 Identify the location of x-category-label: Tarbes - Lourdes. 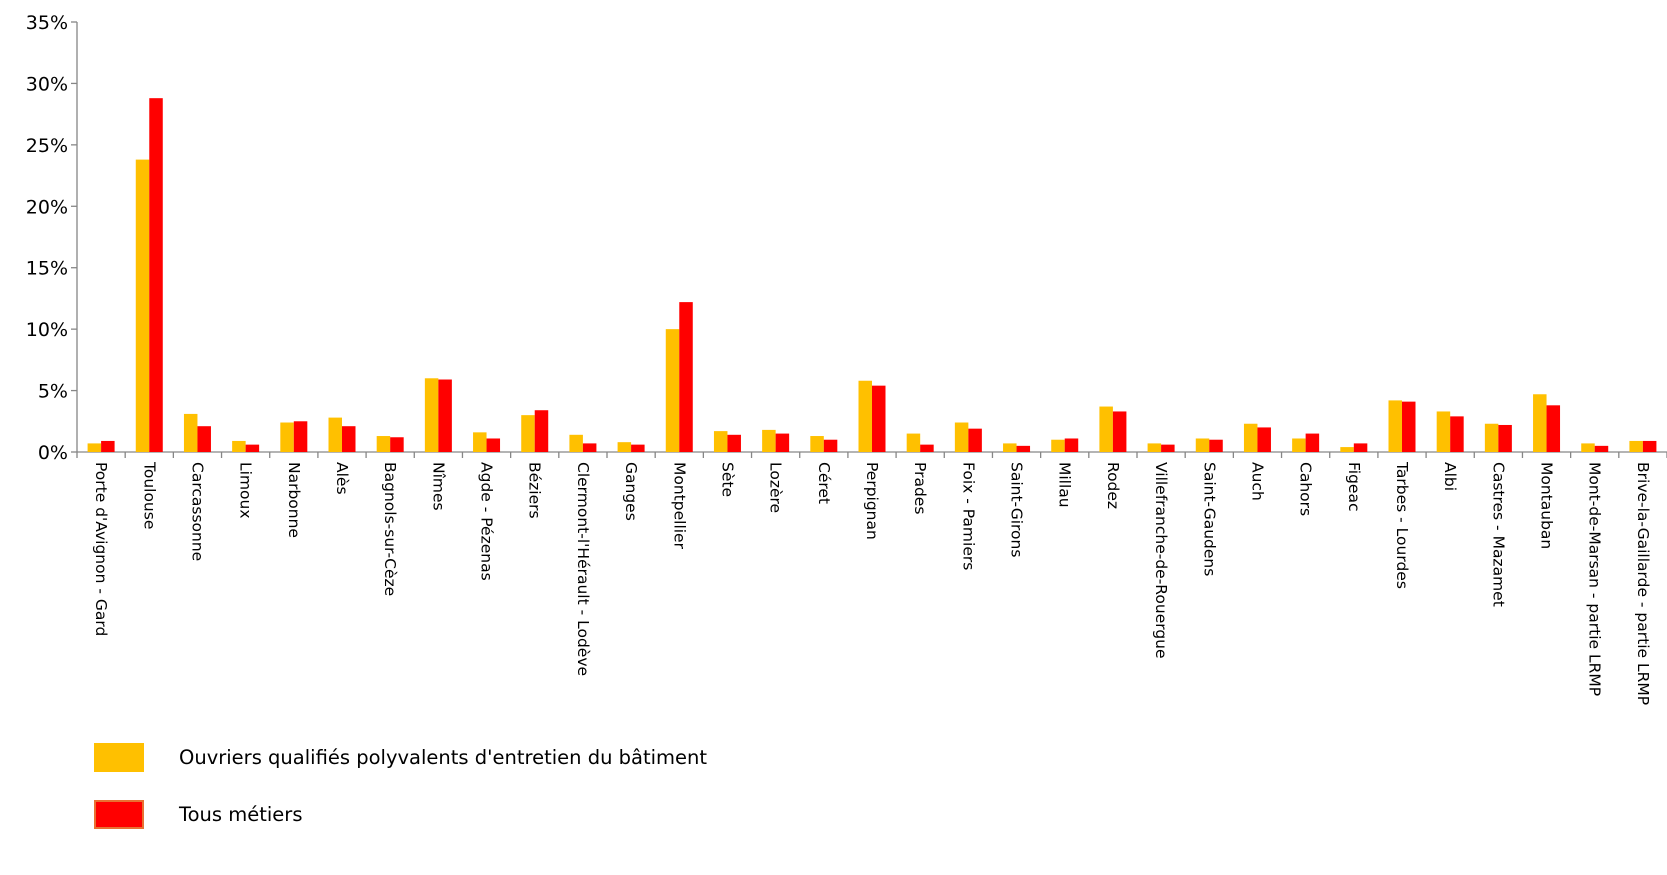
(1402, 525).